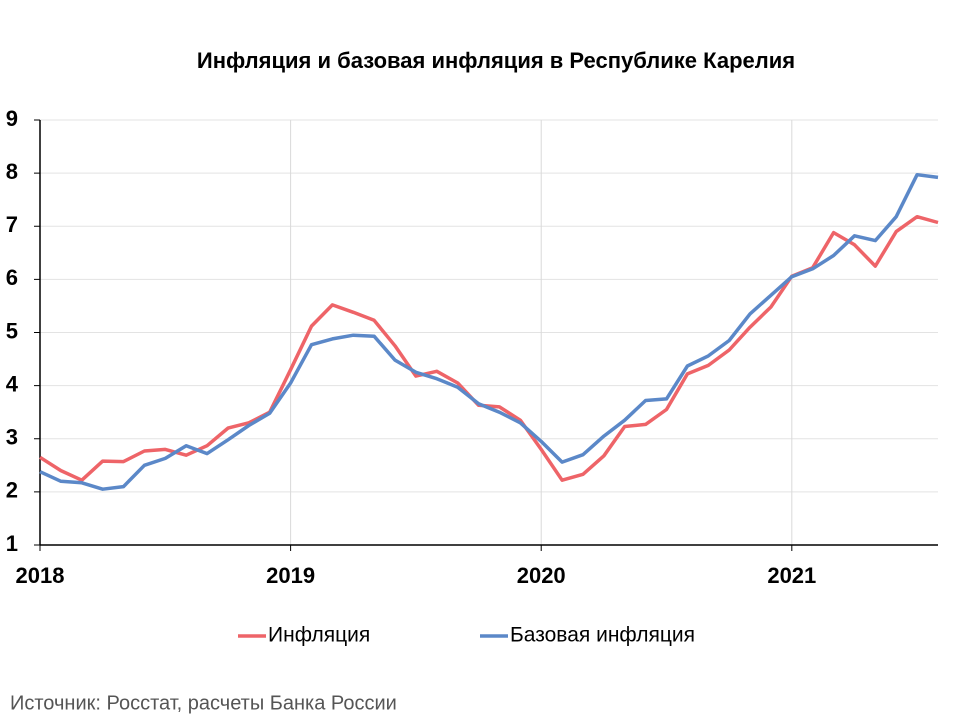 This screenshot has height=720, width=960. What do you see at coordinates (602, 635) in the screenshot?
I see `legend-label: Базовая инфляция` at bounding box center [602, 635].